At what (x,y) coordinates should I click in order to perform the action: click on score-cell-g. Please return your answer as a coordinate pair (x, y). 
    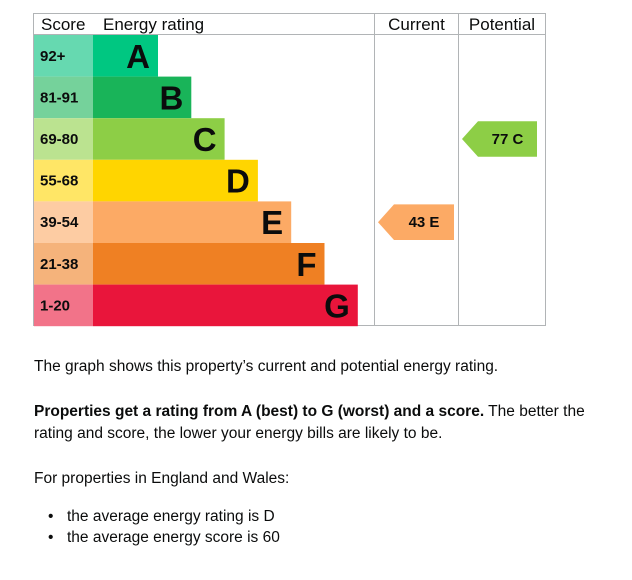
    Looking at the image, I should click on (63, 305).